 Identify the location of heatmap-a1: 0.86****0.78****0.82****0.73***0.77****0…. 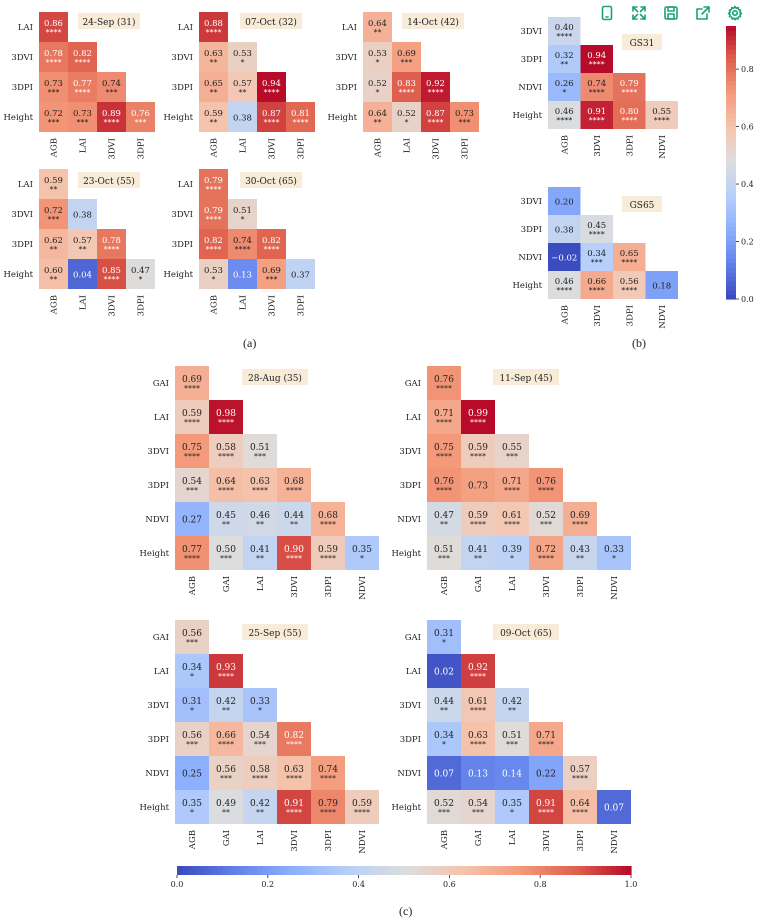
(79, 86).